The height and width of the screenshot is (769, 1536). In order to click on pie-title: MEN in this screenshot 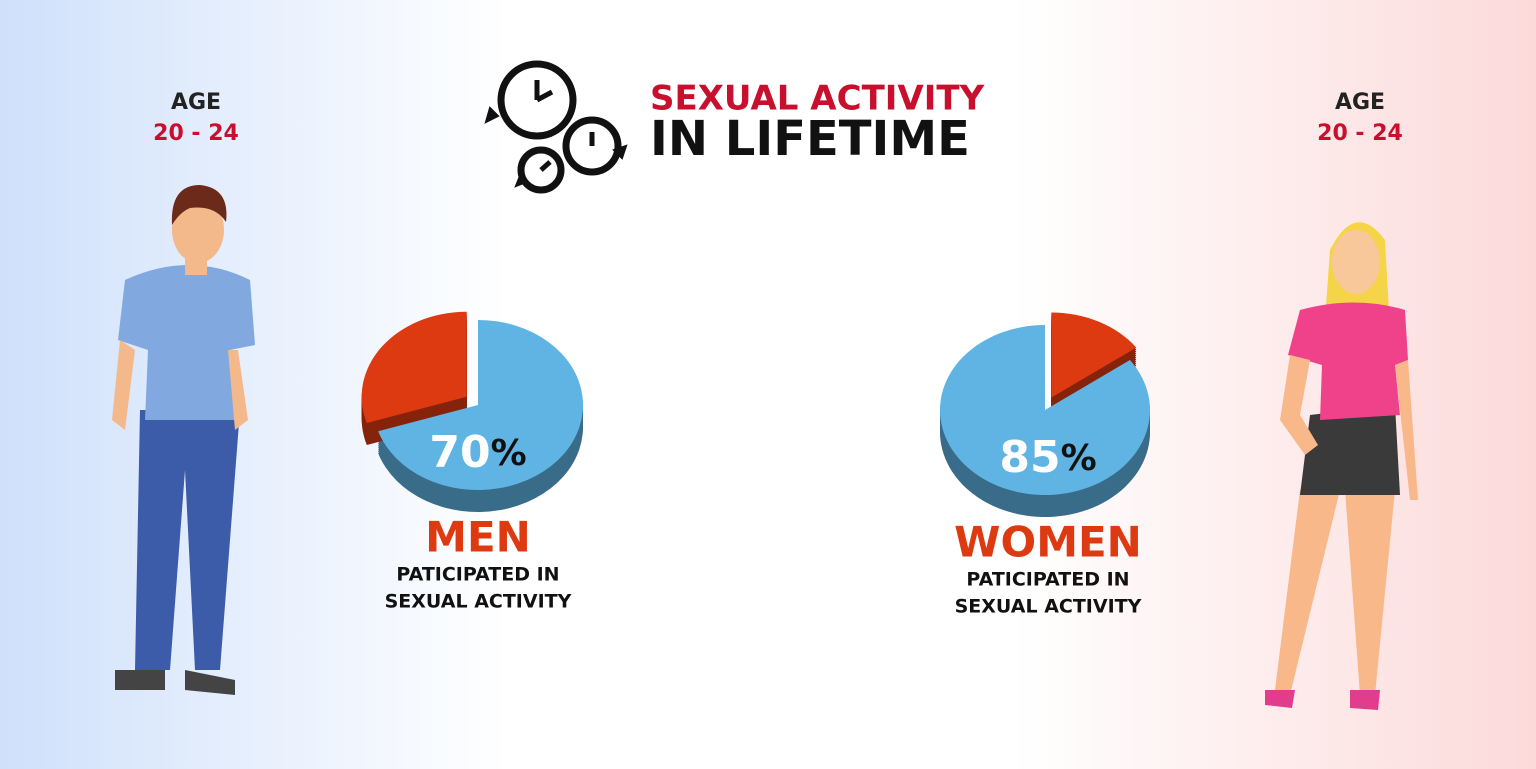, I will do `click(478, 537)`.